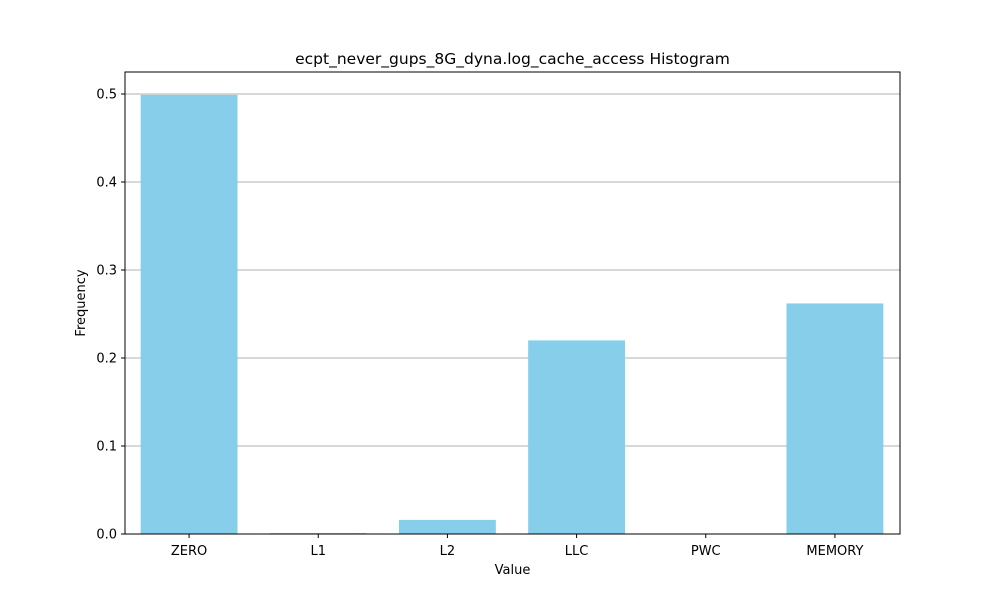 Image resolution: width=1000 pixels, height=605 pixels. Describe the element at coordinates (318, 551) in the screenshot. I see `x-tick-label: L1` at that location.